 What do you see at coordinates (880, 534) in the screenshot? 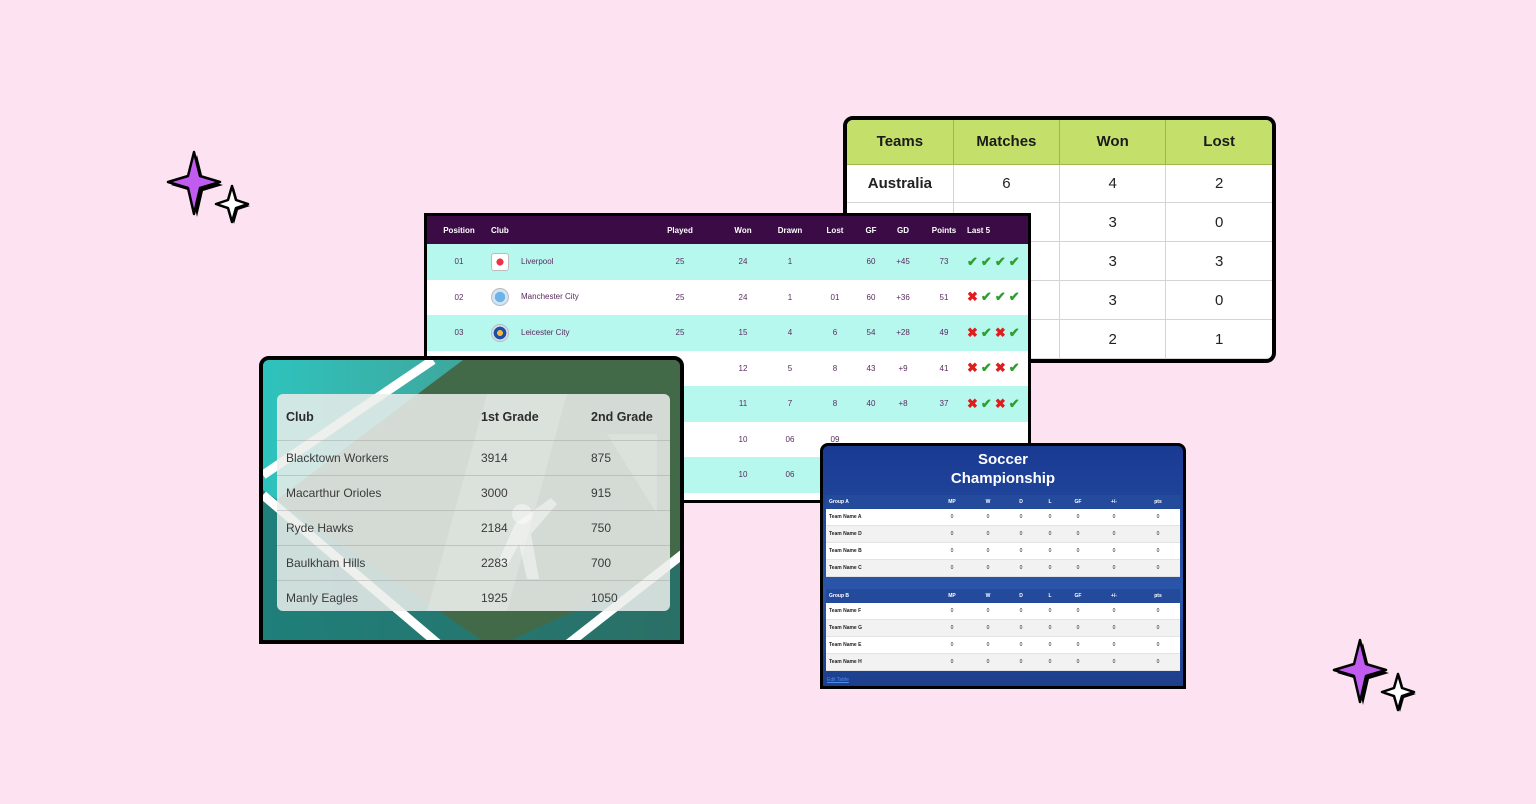
I see `team-name: Team Name D` at bounding box center [880, 534].